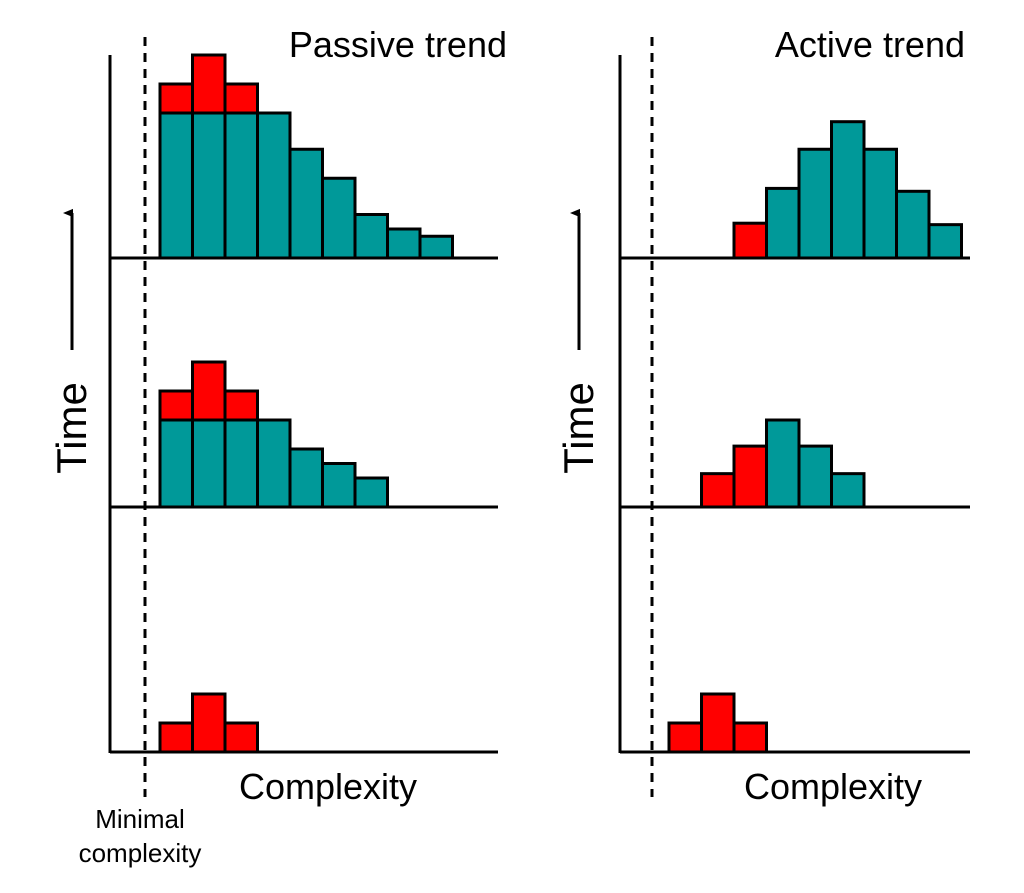 This screenshot has height=893, width=1024. Describe the element at coordinates (140, 819) in the screenshot. I see `minimal-label: Minimal` at that location.